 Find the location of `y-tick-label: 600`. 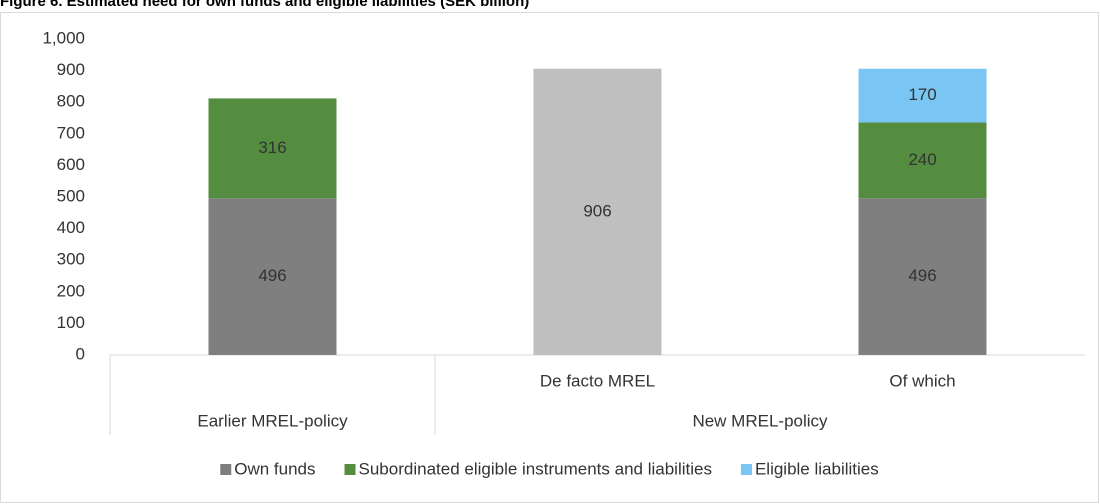

y-tick-label: 600 is located at coordinates (71, 164).